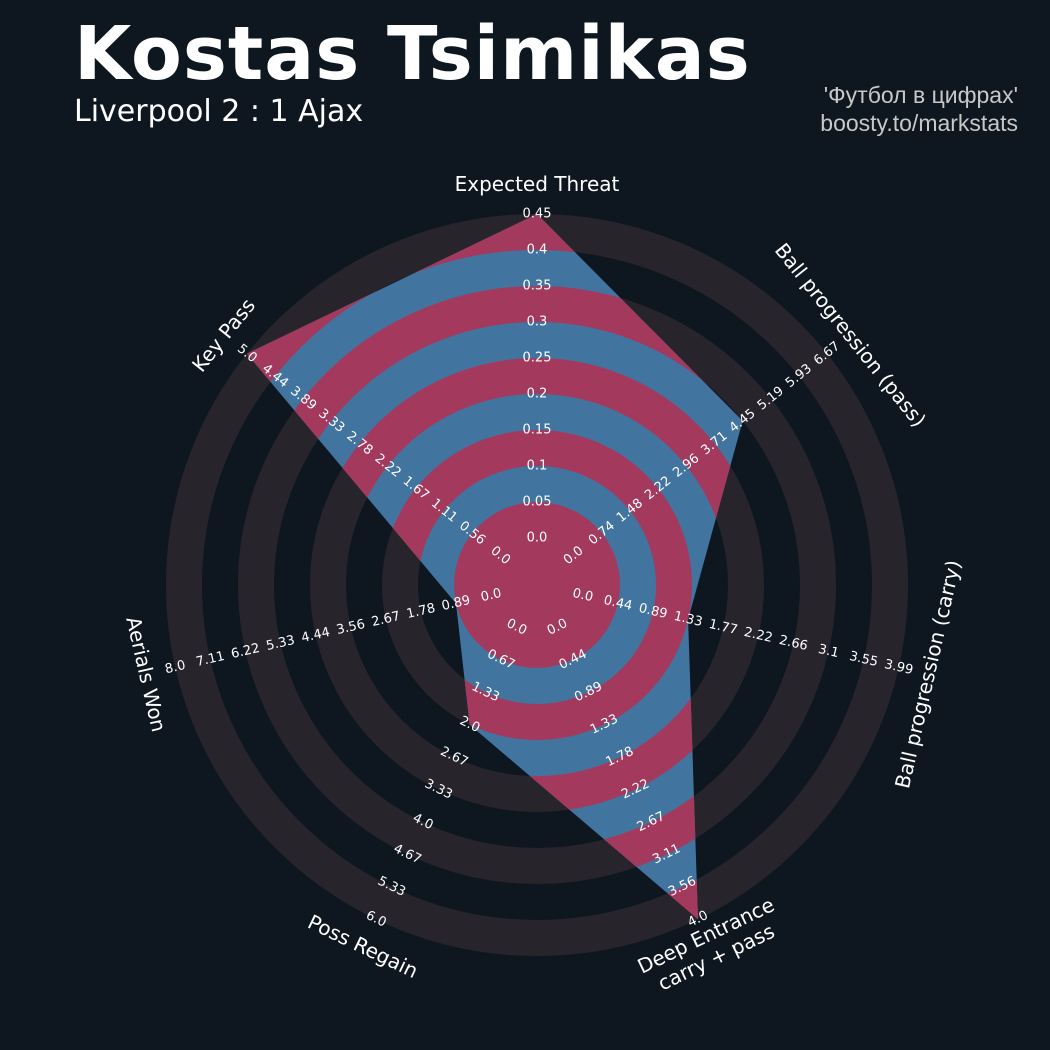  I want to click on tick-label: 0.3, so click(537, 322).